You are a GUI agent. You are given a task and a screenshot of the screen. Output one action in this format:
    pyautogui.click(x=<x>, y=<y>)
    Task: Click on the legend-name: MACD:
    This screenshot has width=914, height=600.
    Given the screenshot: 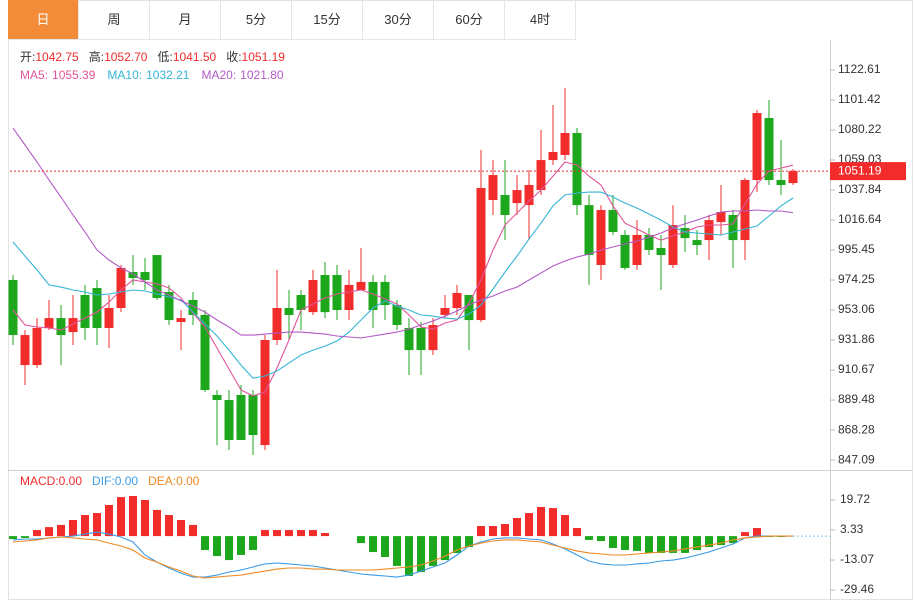 What is the action you would take?
    pyautogui.click(x=39, y=481)
    